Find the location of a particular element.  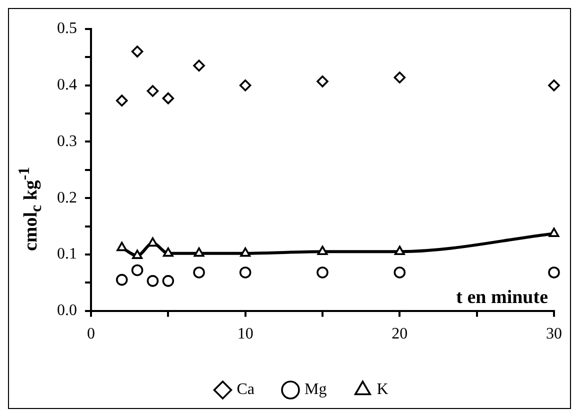

y-tick-label: 0.2 is located at coordinates (67, 197).